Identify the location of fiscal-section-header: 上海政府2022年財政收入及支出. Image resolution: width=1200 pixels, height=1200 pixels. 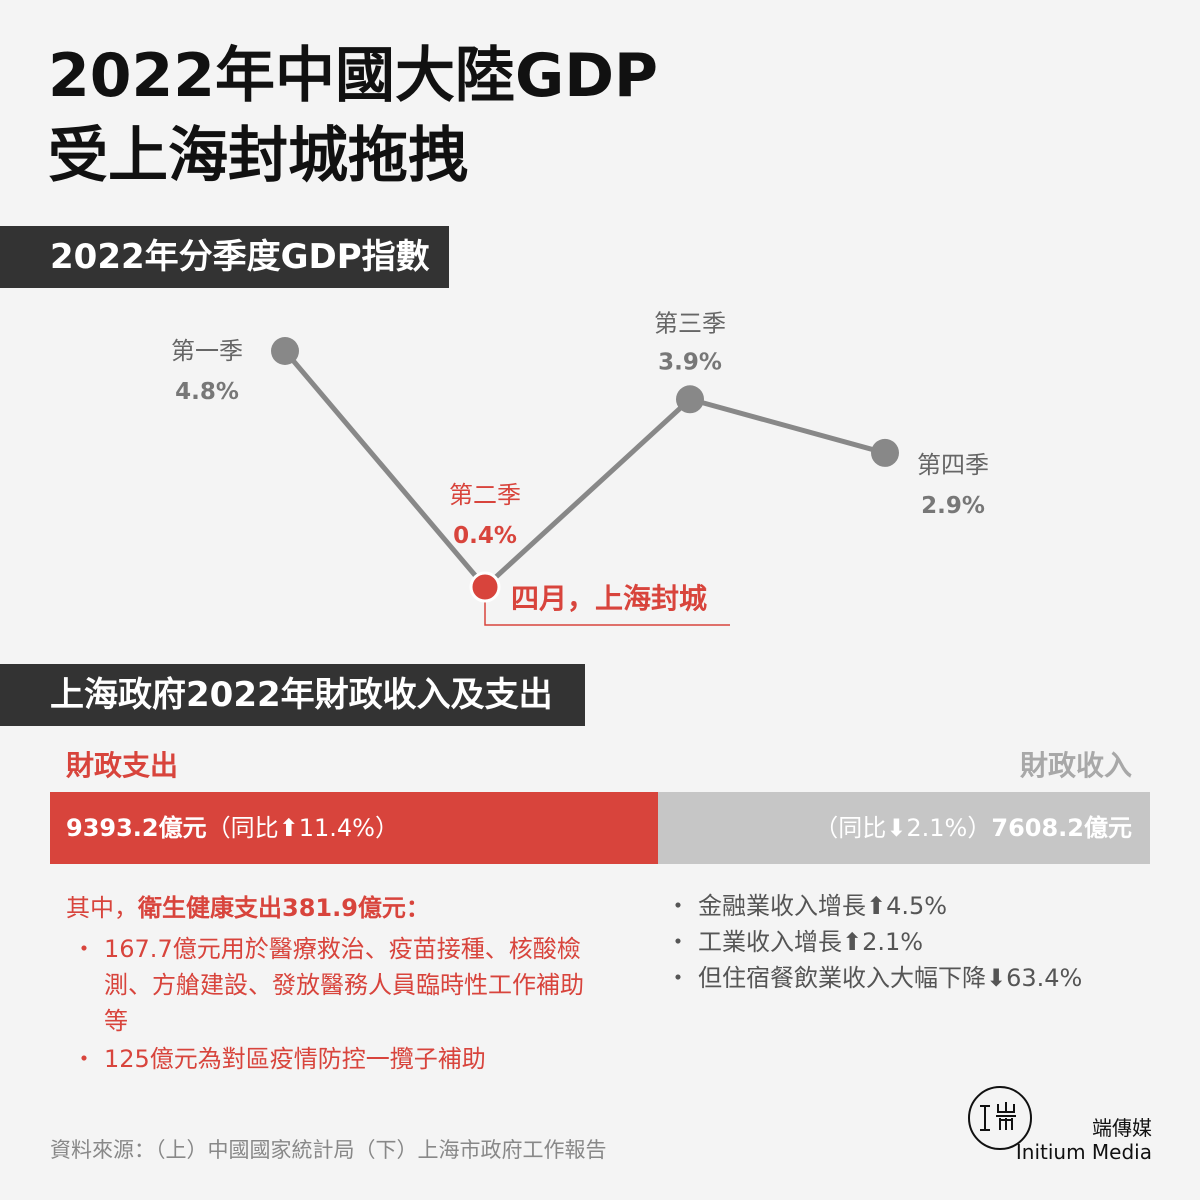
(292, 695).